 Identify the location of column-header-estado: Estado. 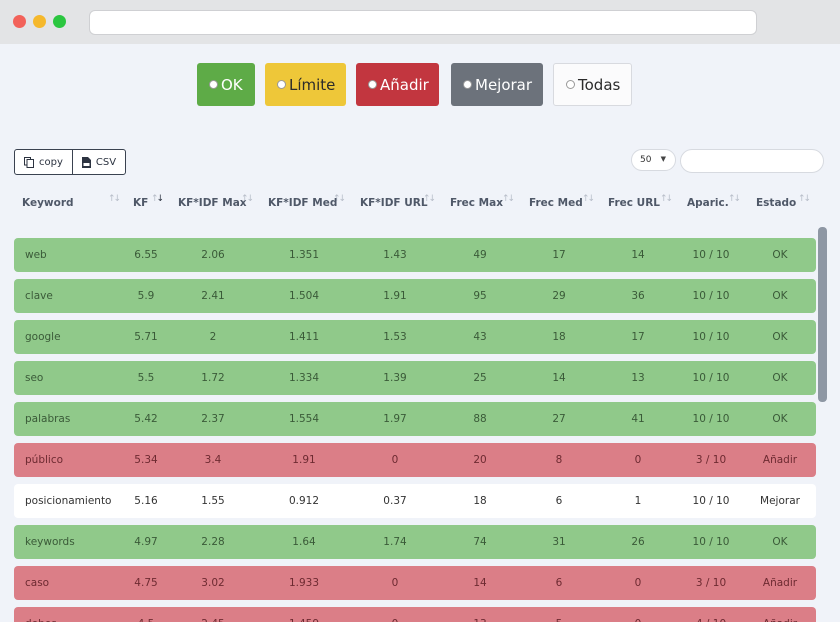
(776, 203).